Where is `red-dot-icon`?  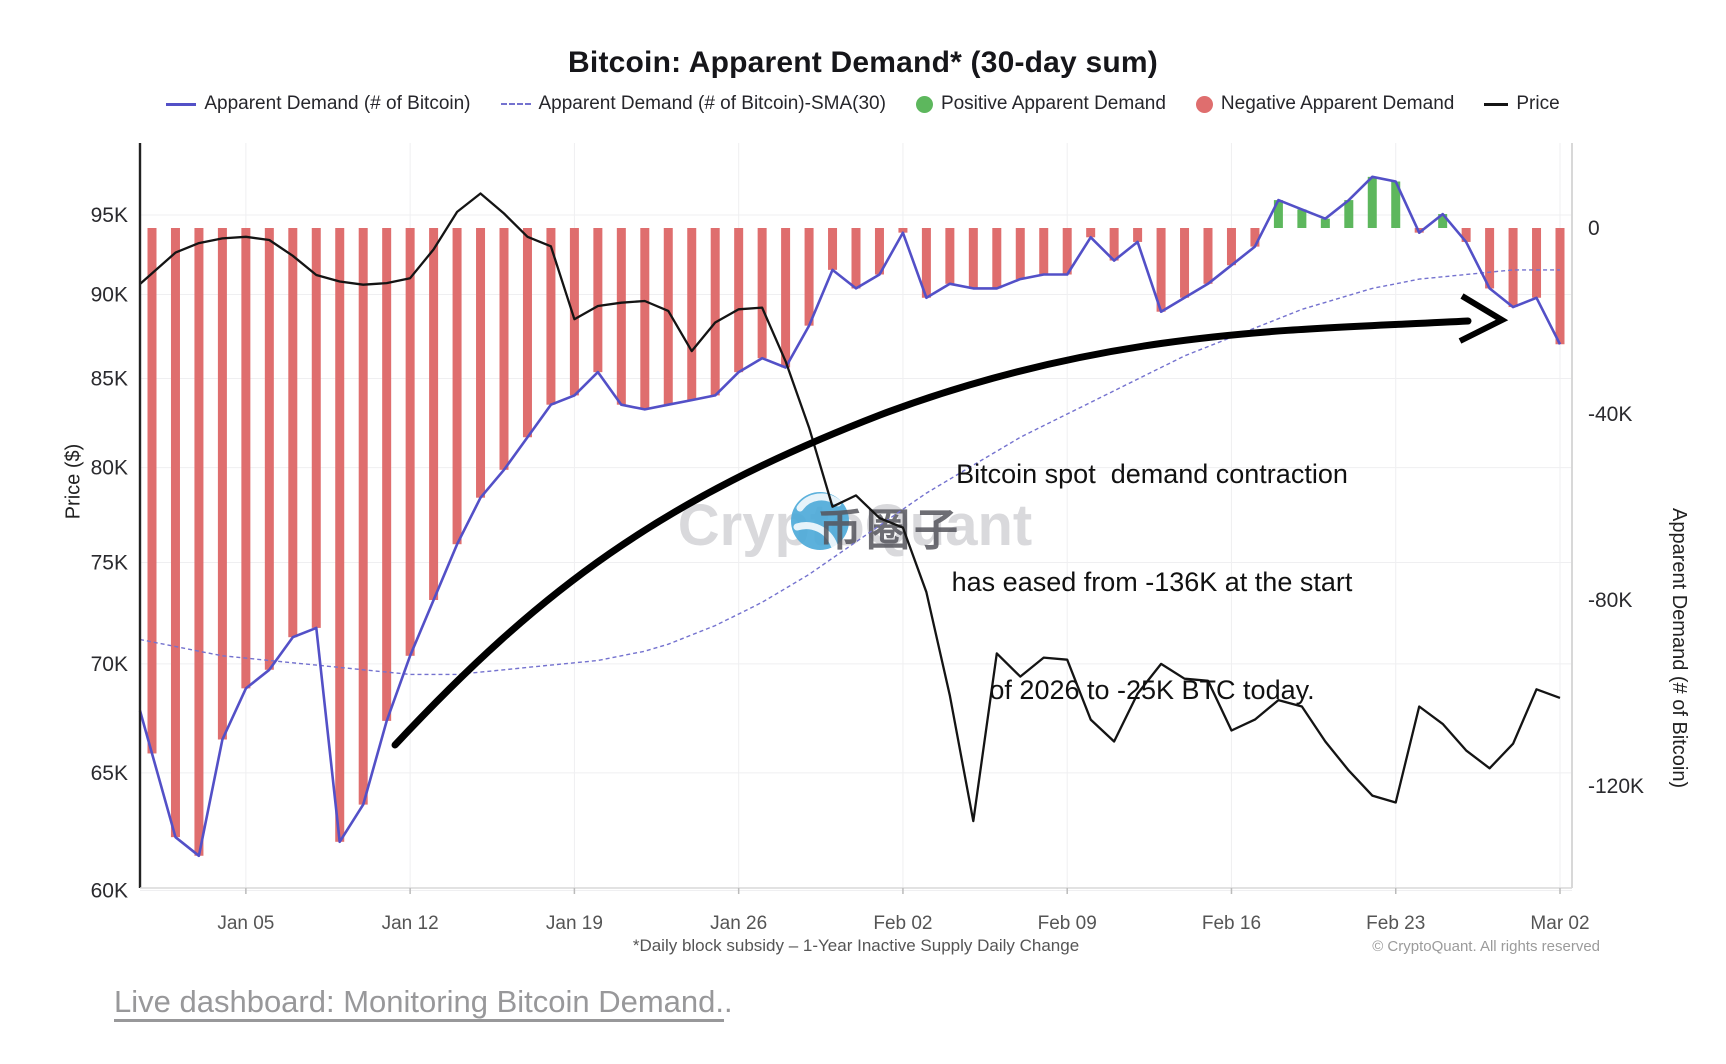 red-dot-icon is located at coordinates (1204, 104).